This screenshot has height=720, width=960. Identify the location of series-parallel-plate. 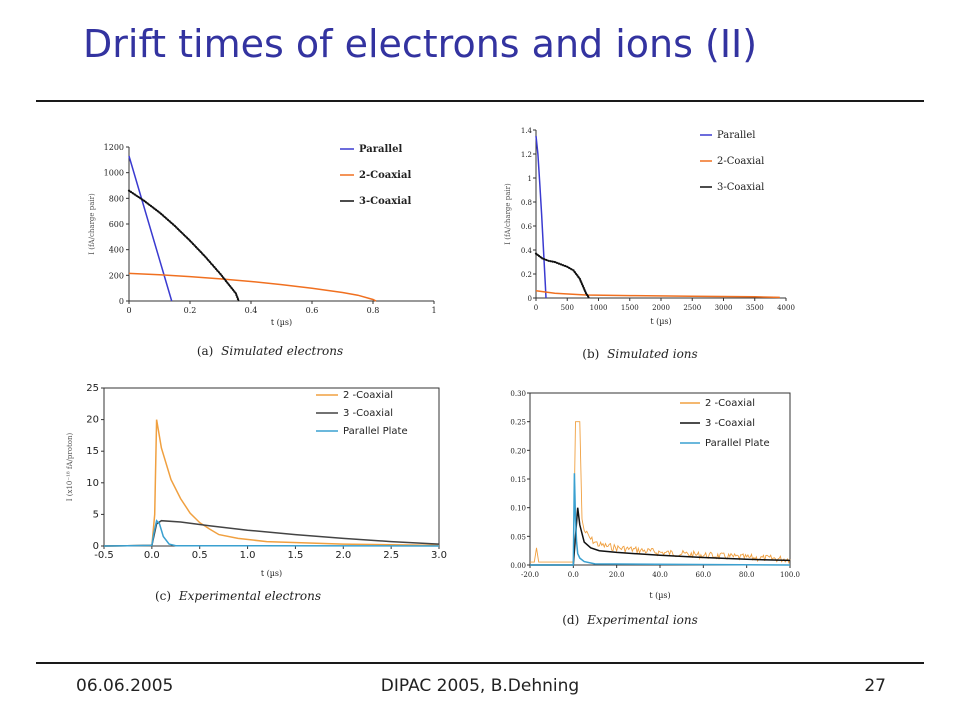
(660, 519).